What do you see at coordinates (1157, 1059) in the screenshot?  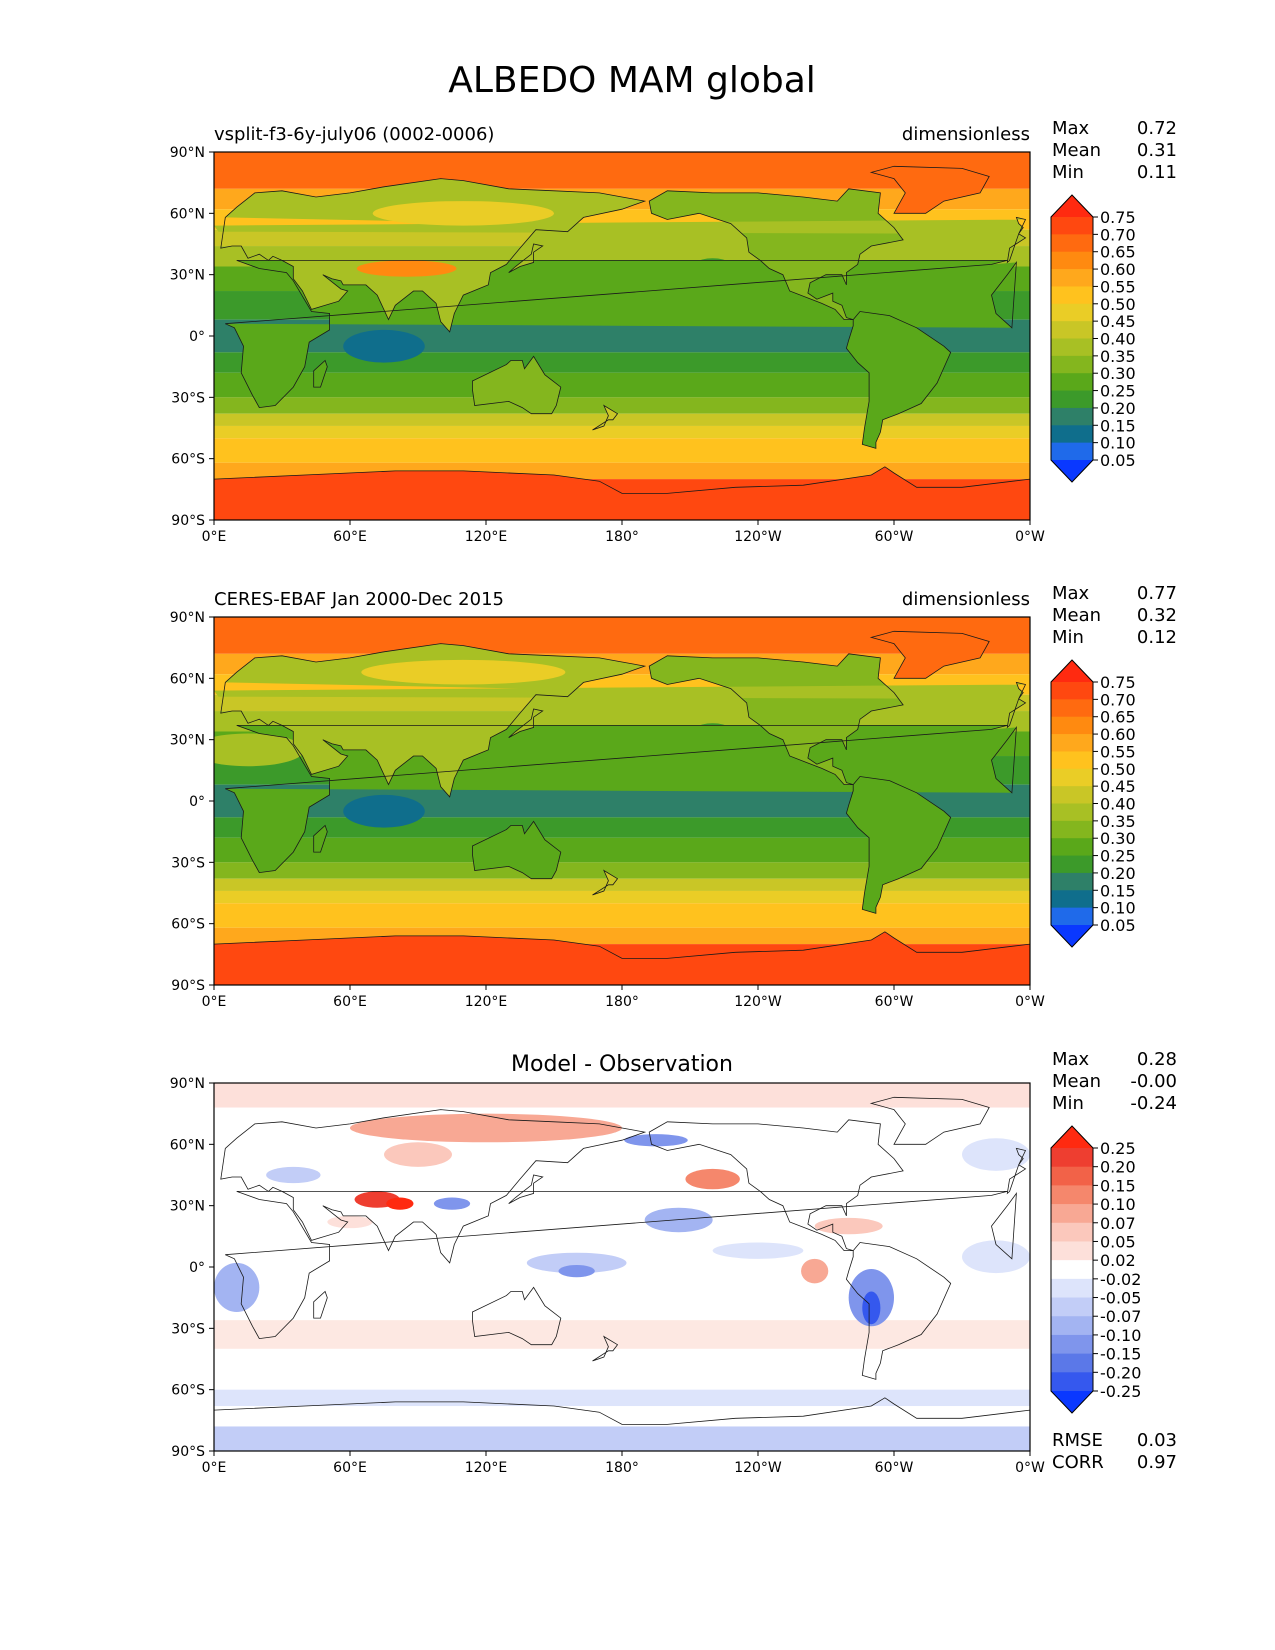 I see `stat-value: 0.28` at bounding box center [1157, 1059].